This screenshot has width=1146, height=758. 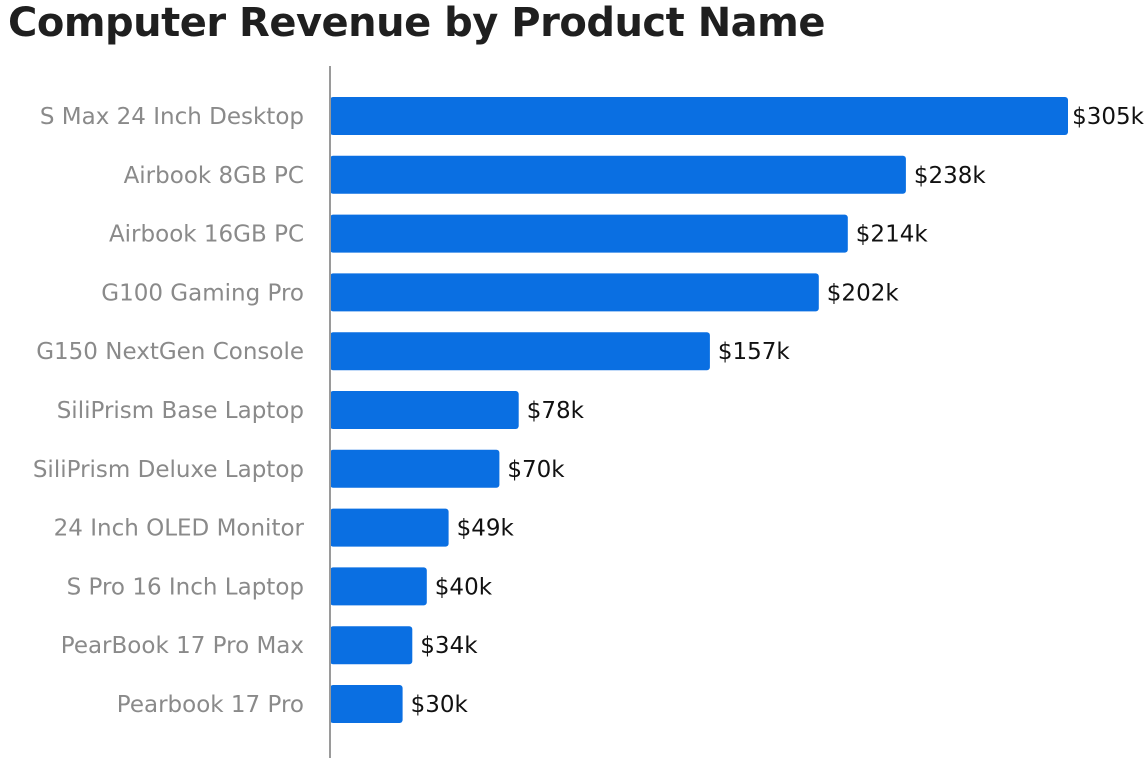 I want to click on value-label: $305k, so click(x=1108, y=117).